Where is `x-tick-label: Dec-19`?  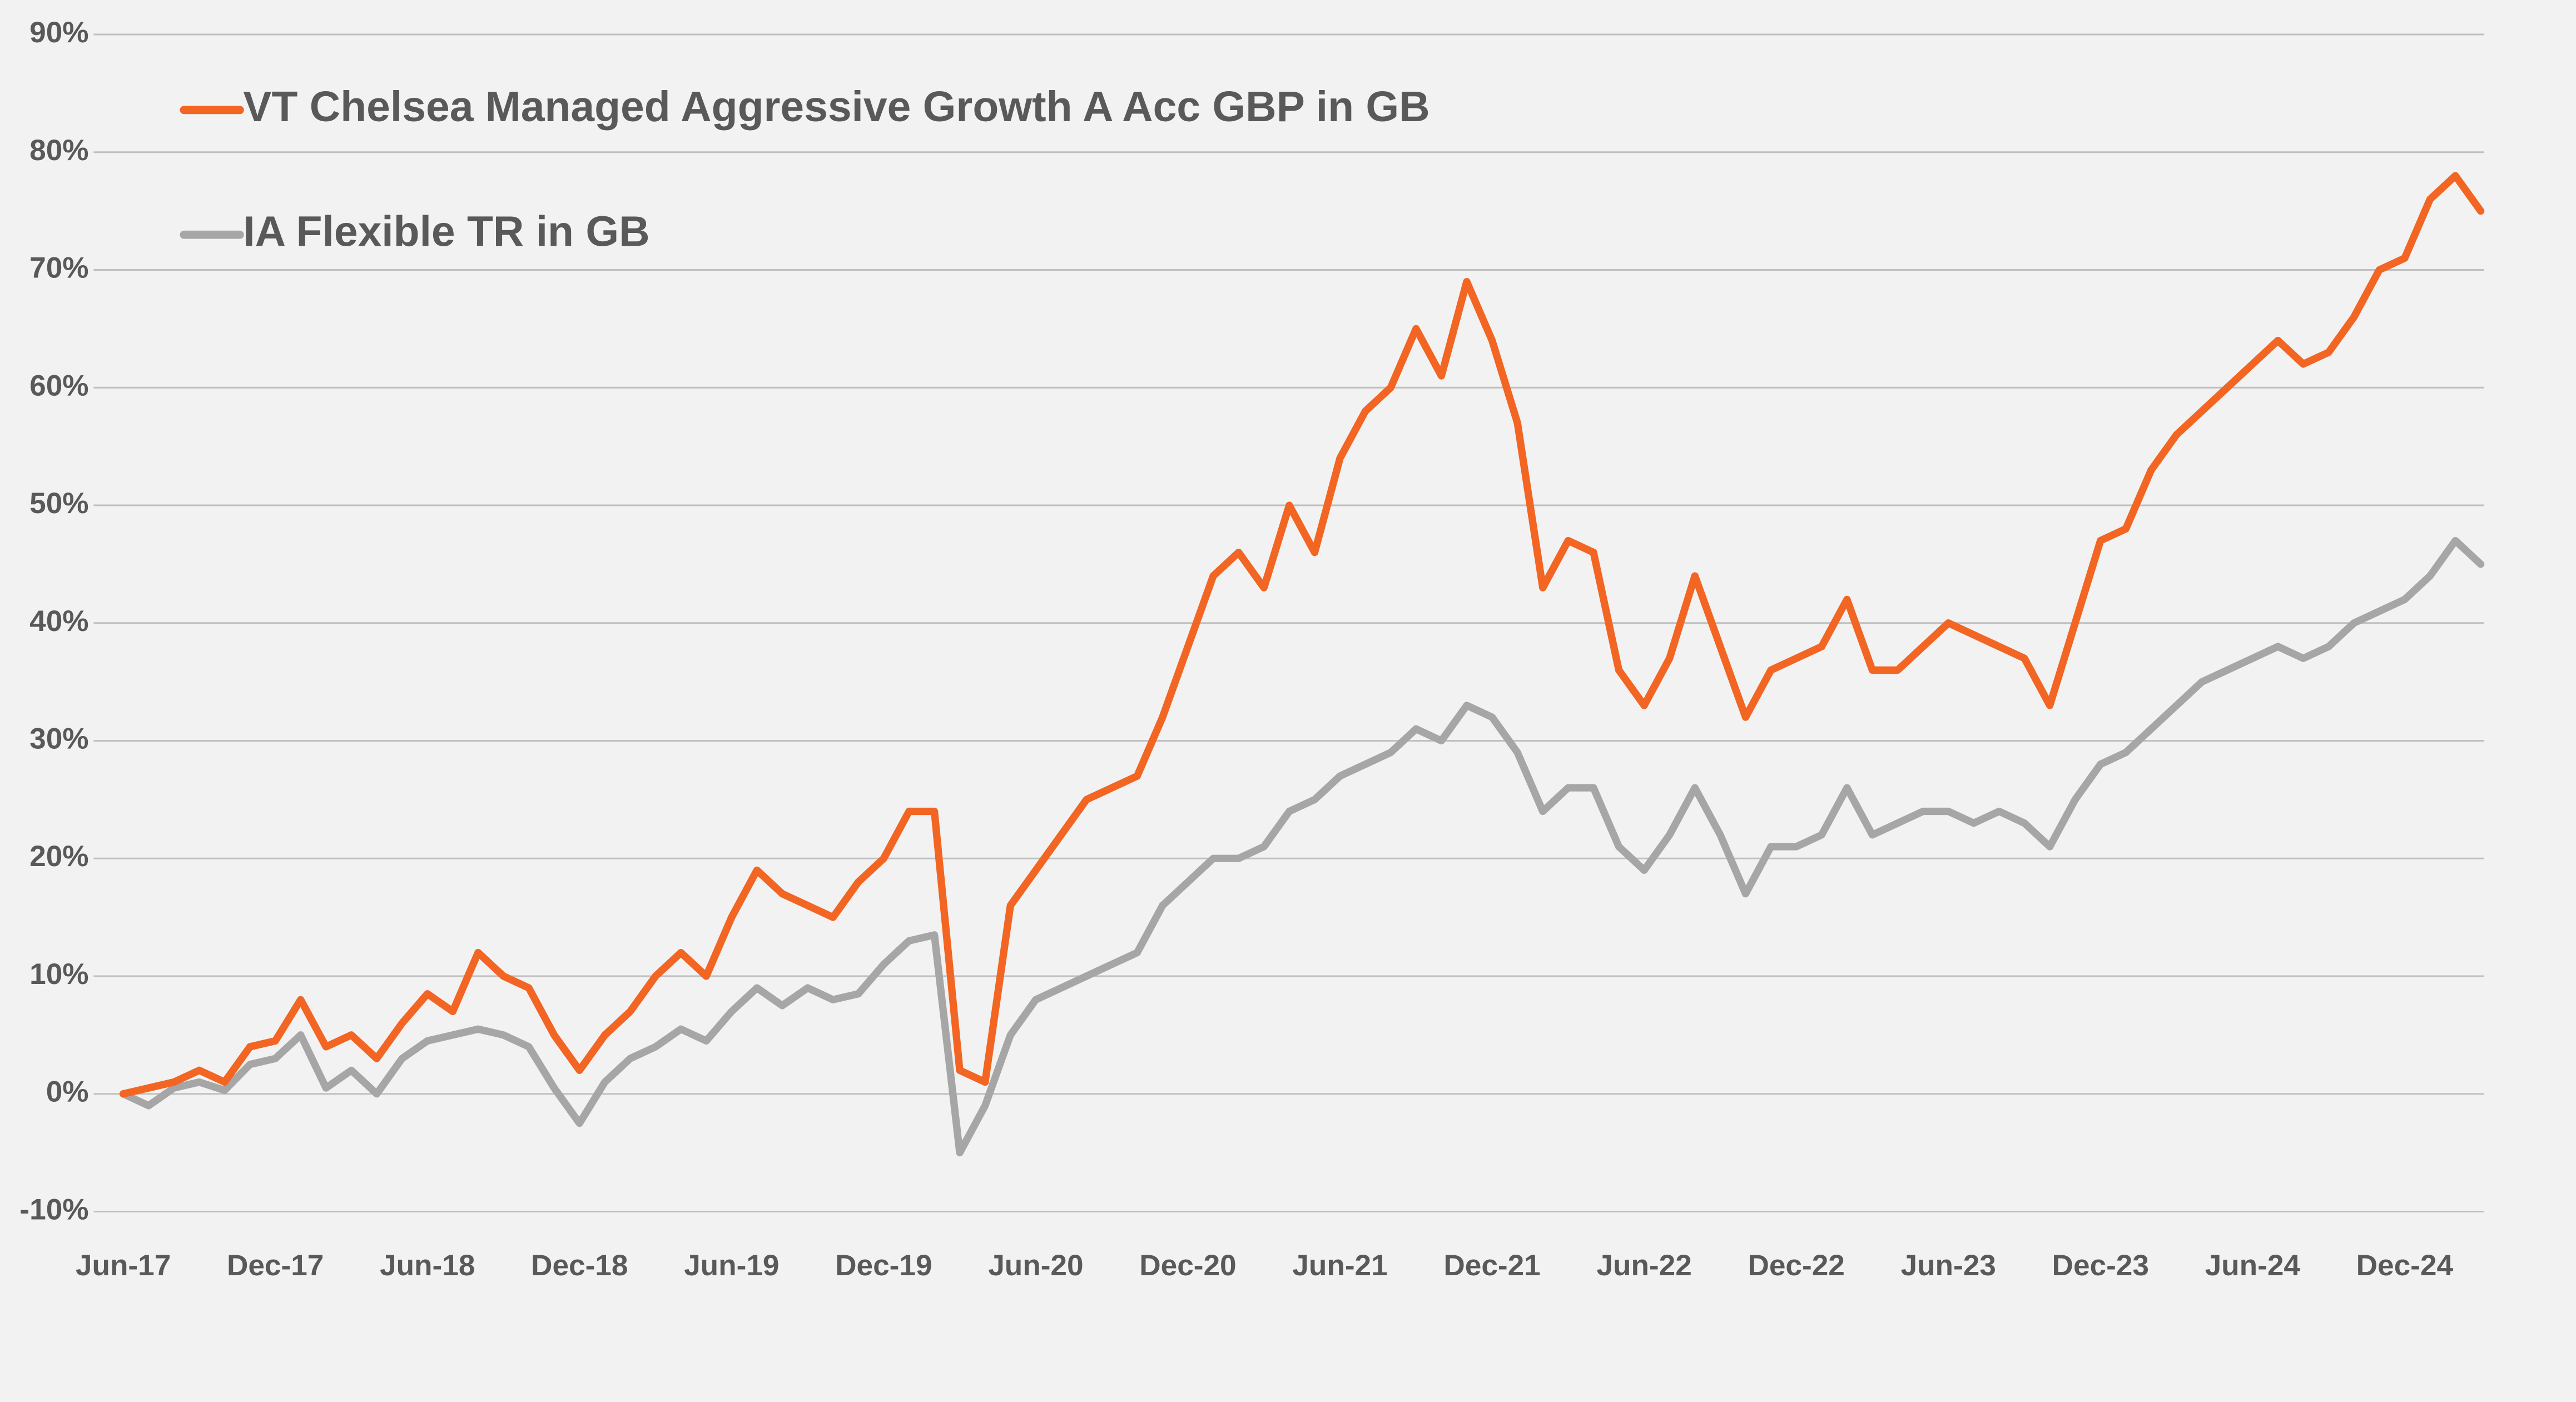
x-tick-label: Dec-19 is located at coordinates (883, 1266).